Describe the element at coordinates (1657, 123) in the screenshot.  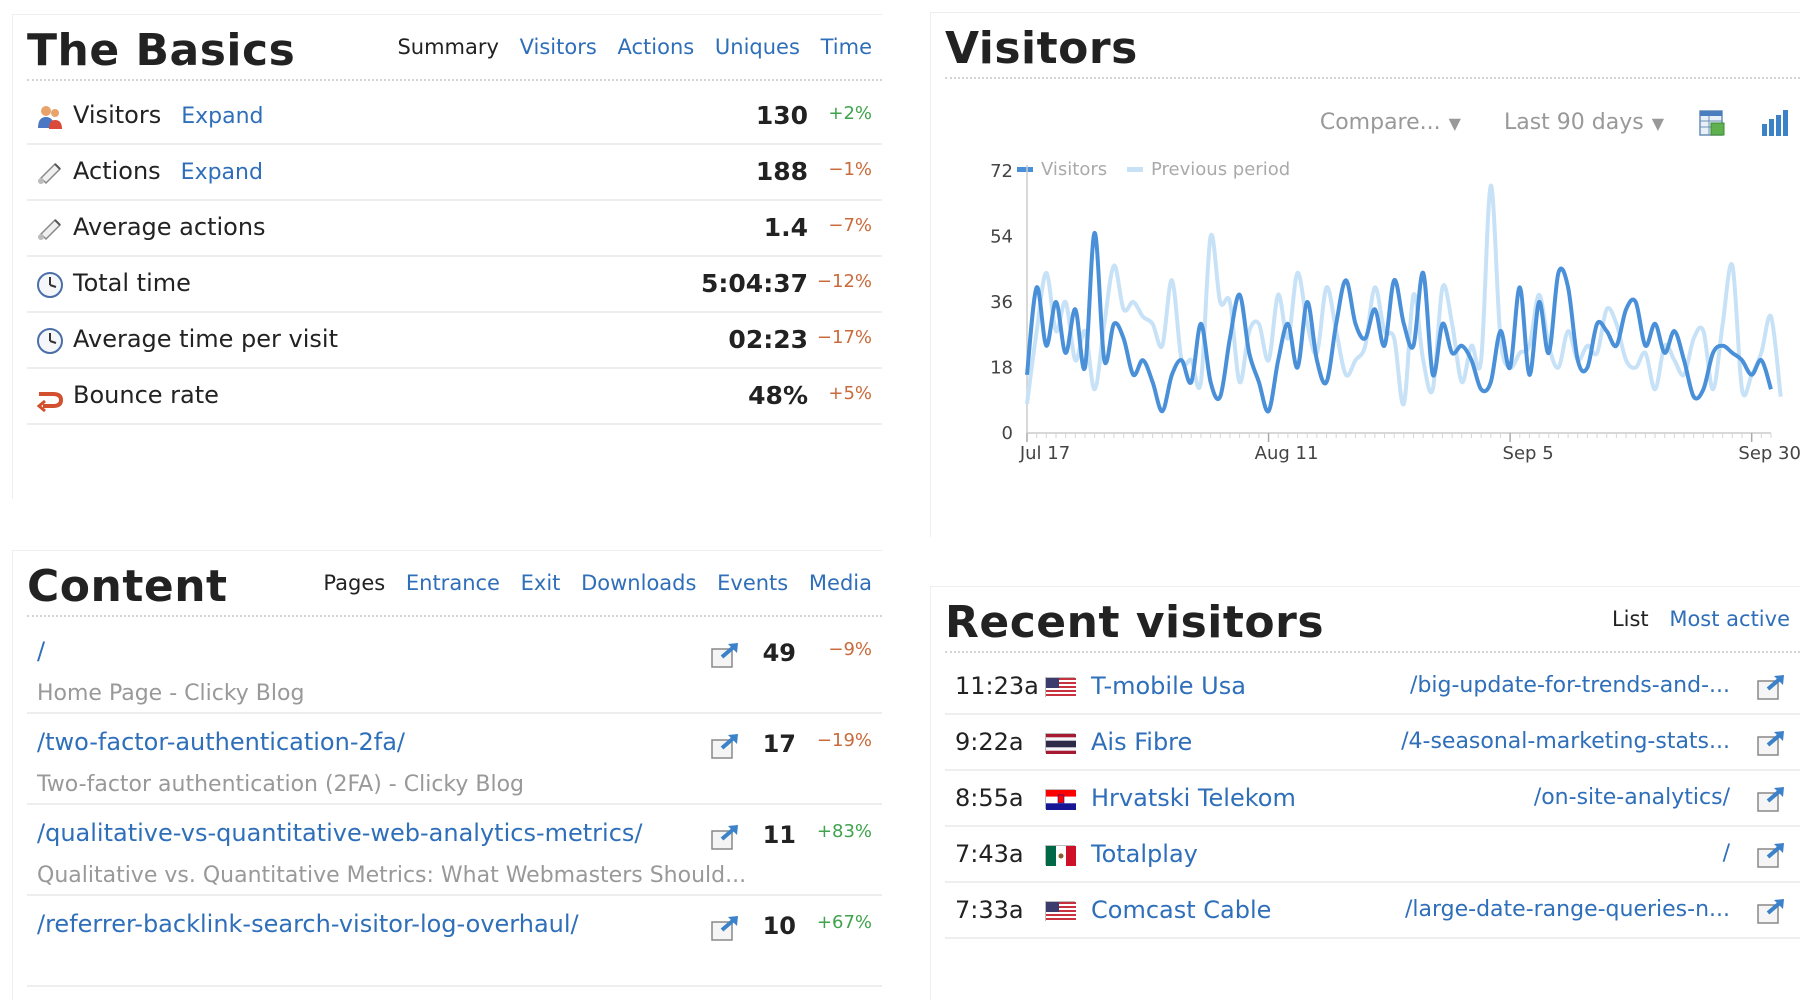
I see `date-range-chevron-icon: ▼` at that location.